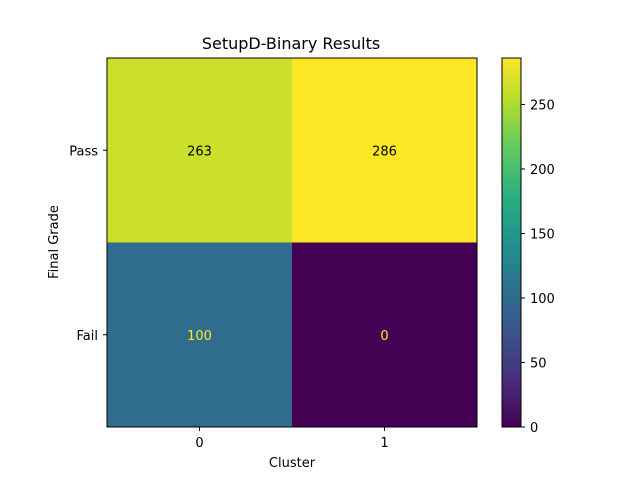 The height and width of the screenshot is (480, 640). I want to click on y-tick-label: Fail, so click(87, 336).